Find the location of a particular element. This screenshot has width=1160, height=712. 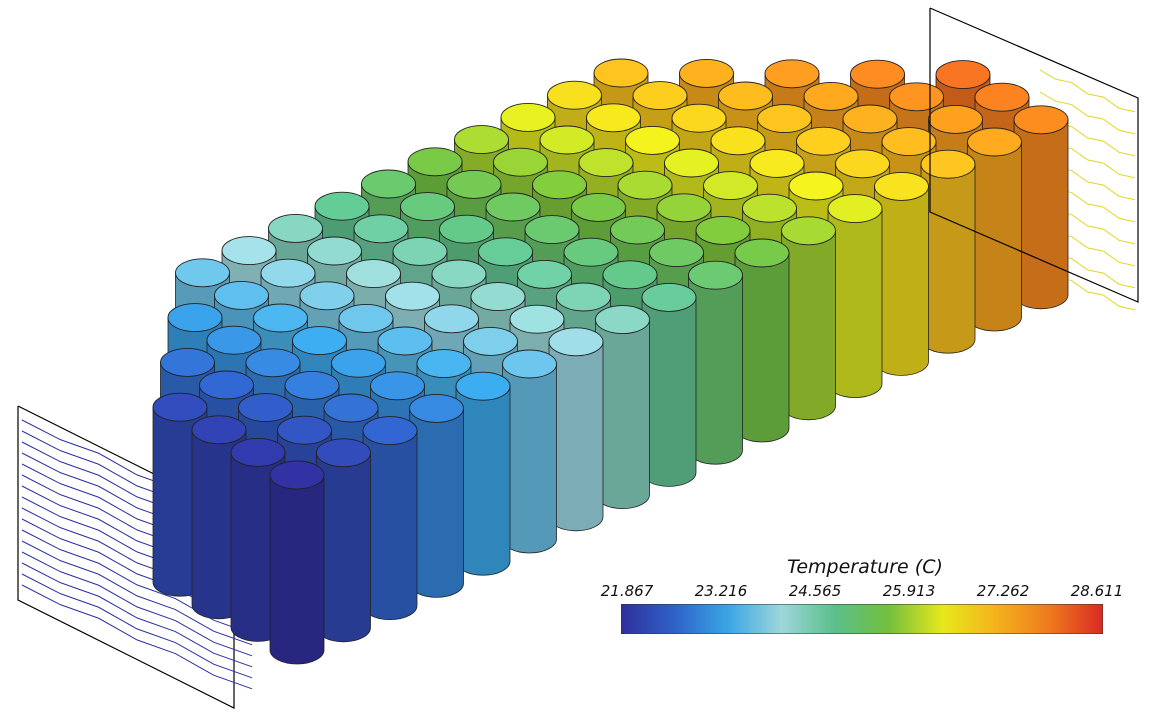

colorbar-tick-label: 25.913 is located at coordinates (909, 591).